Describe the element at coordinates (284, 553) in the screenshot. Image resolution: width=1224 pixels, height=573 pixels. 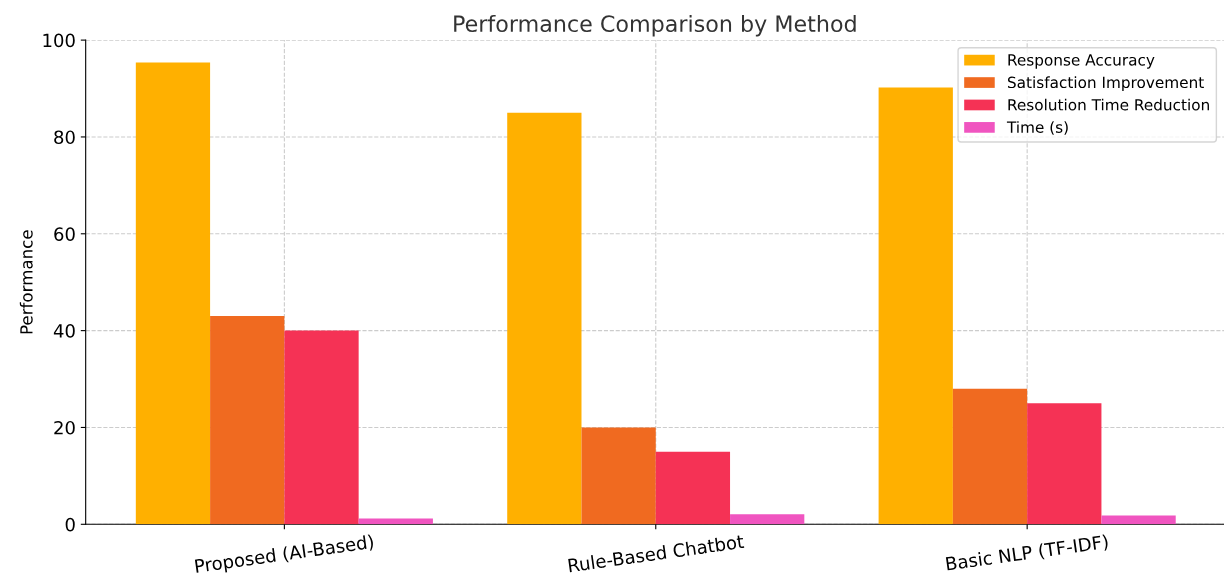
I see `x-tick-label: Proposed (AI-Based)` at that location.